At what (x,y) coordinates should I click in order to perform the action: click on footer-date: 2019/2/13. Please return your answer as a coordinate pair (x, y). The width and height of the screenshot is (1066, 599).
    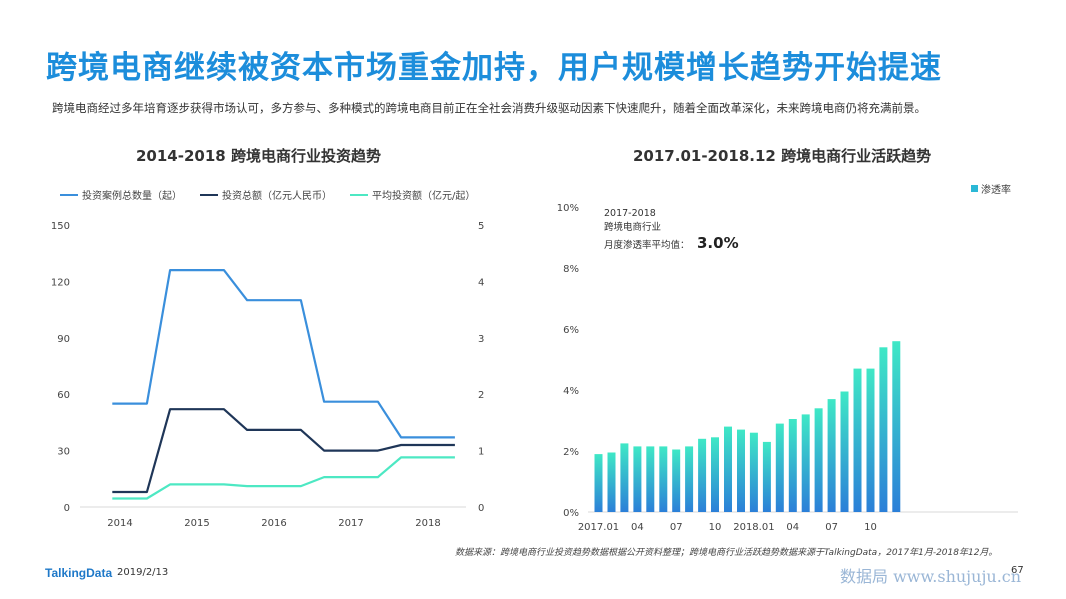
    Looking at the image, I should click on (143, 572).